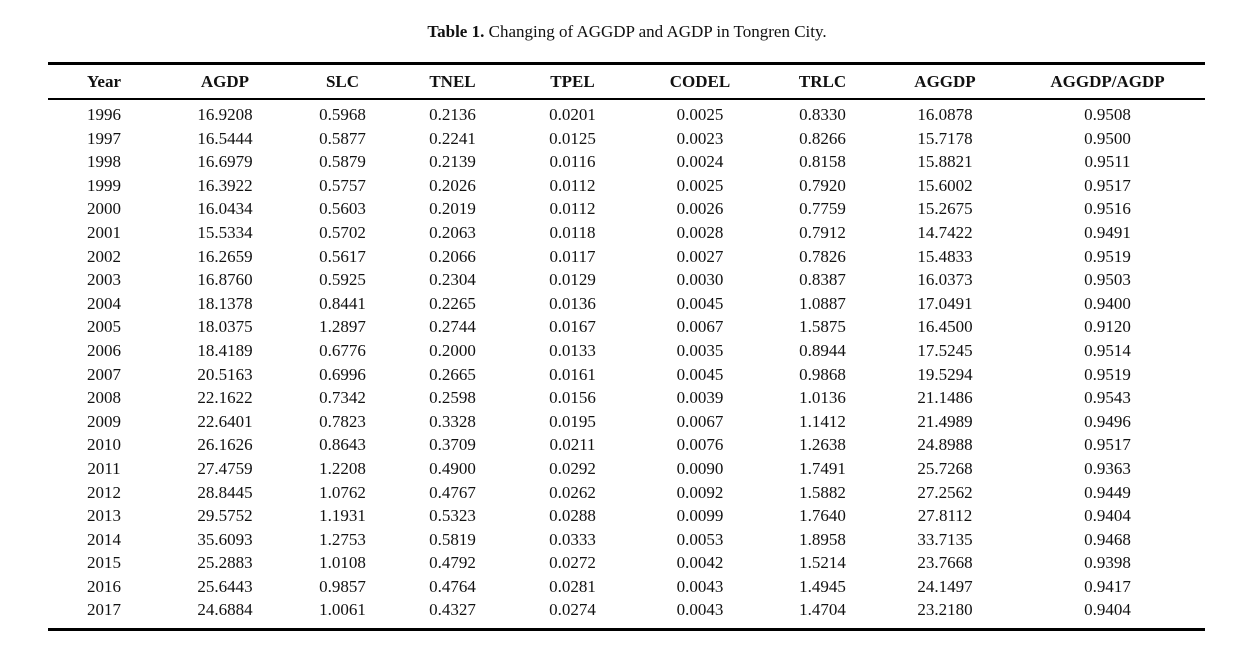  What do you see at coordinates (225, 398) in the screenshot?
I see `table-cell: 22.1622` at bounding box center [225, 398].